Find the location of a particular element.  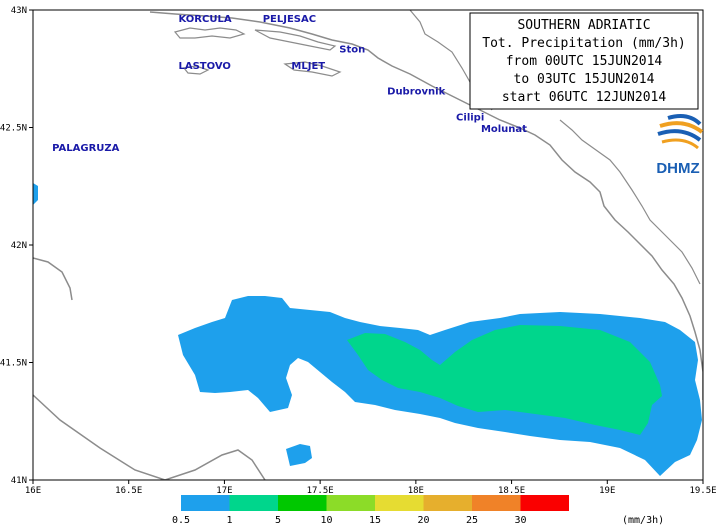

lat-tick-label: 41N is located at coordinates (19, 481).